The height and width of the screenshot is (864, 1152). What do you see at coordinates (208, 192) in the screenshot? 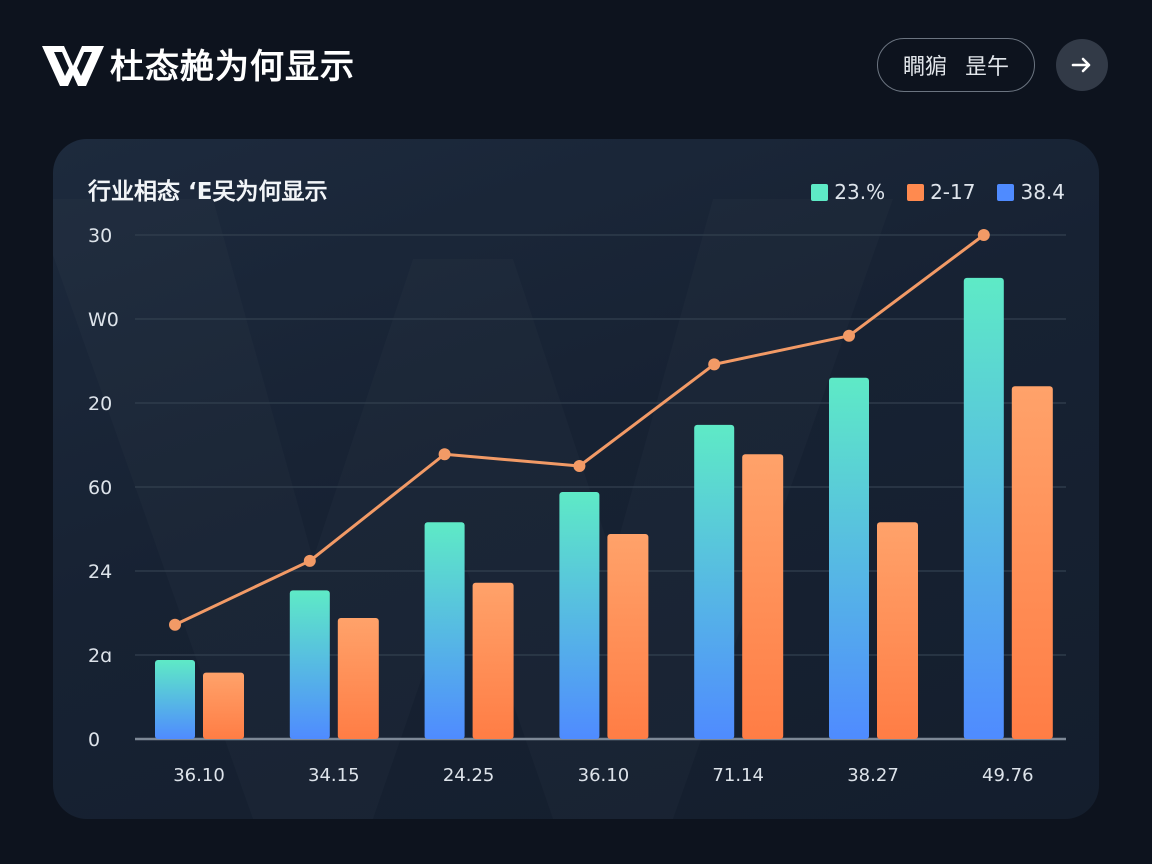
I see `chart-title: 行业相态 ‘E㕦为何显示` at bounding box center [208, 192].